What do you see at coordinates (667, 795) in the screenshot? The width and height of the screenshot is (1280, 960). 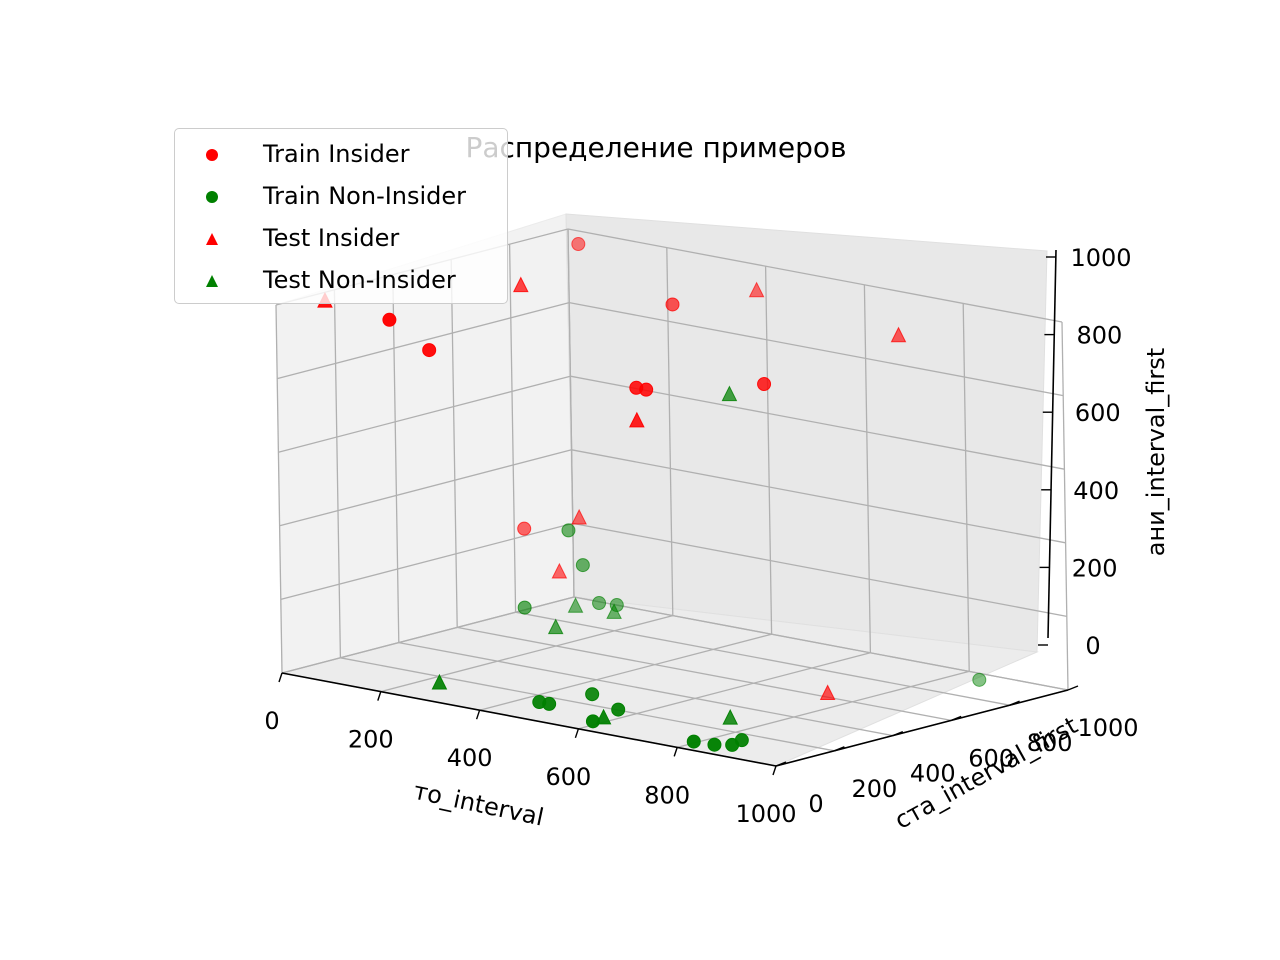 I see `x-tick-label: 800` at bounding box center [667, 795].